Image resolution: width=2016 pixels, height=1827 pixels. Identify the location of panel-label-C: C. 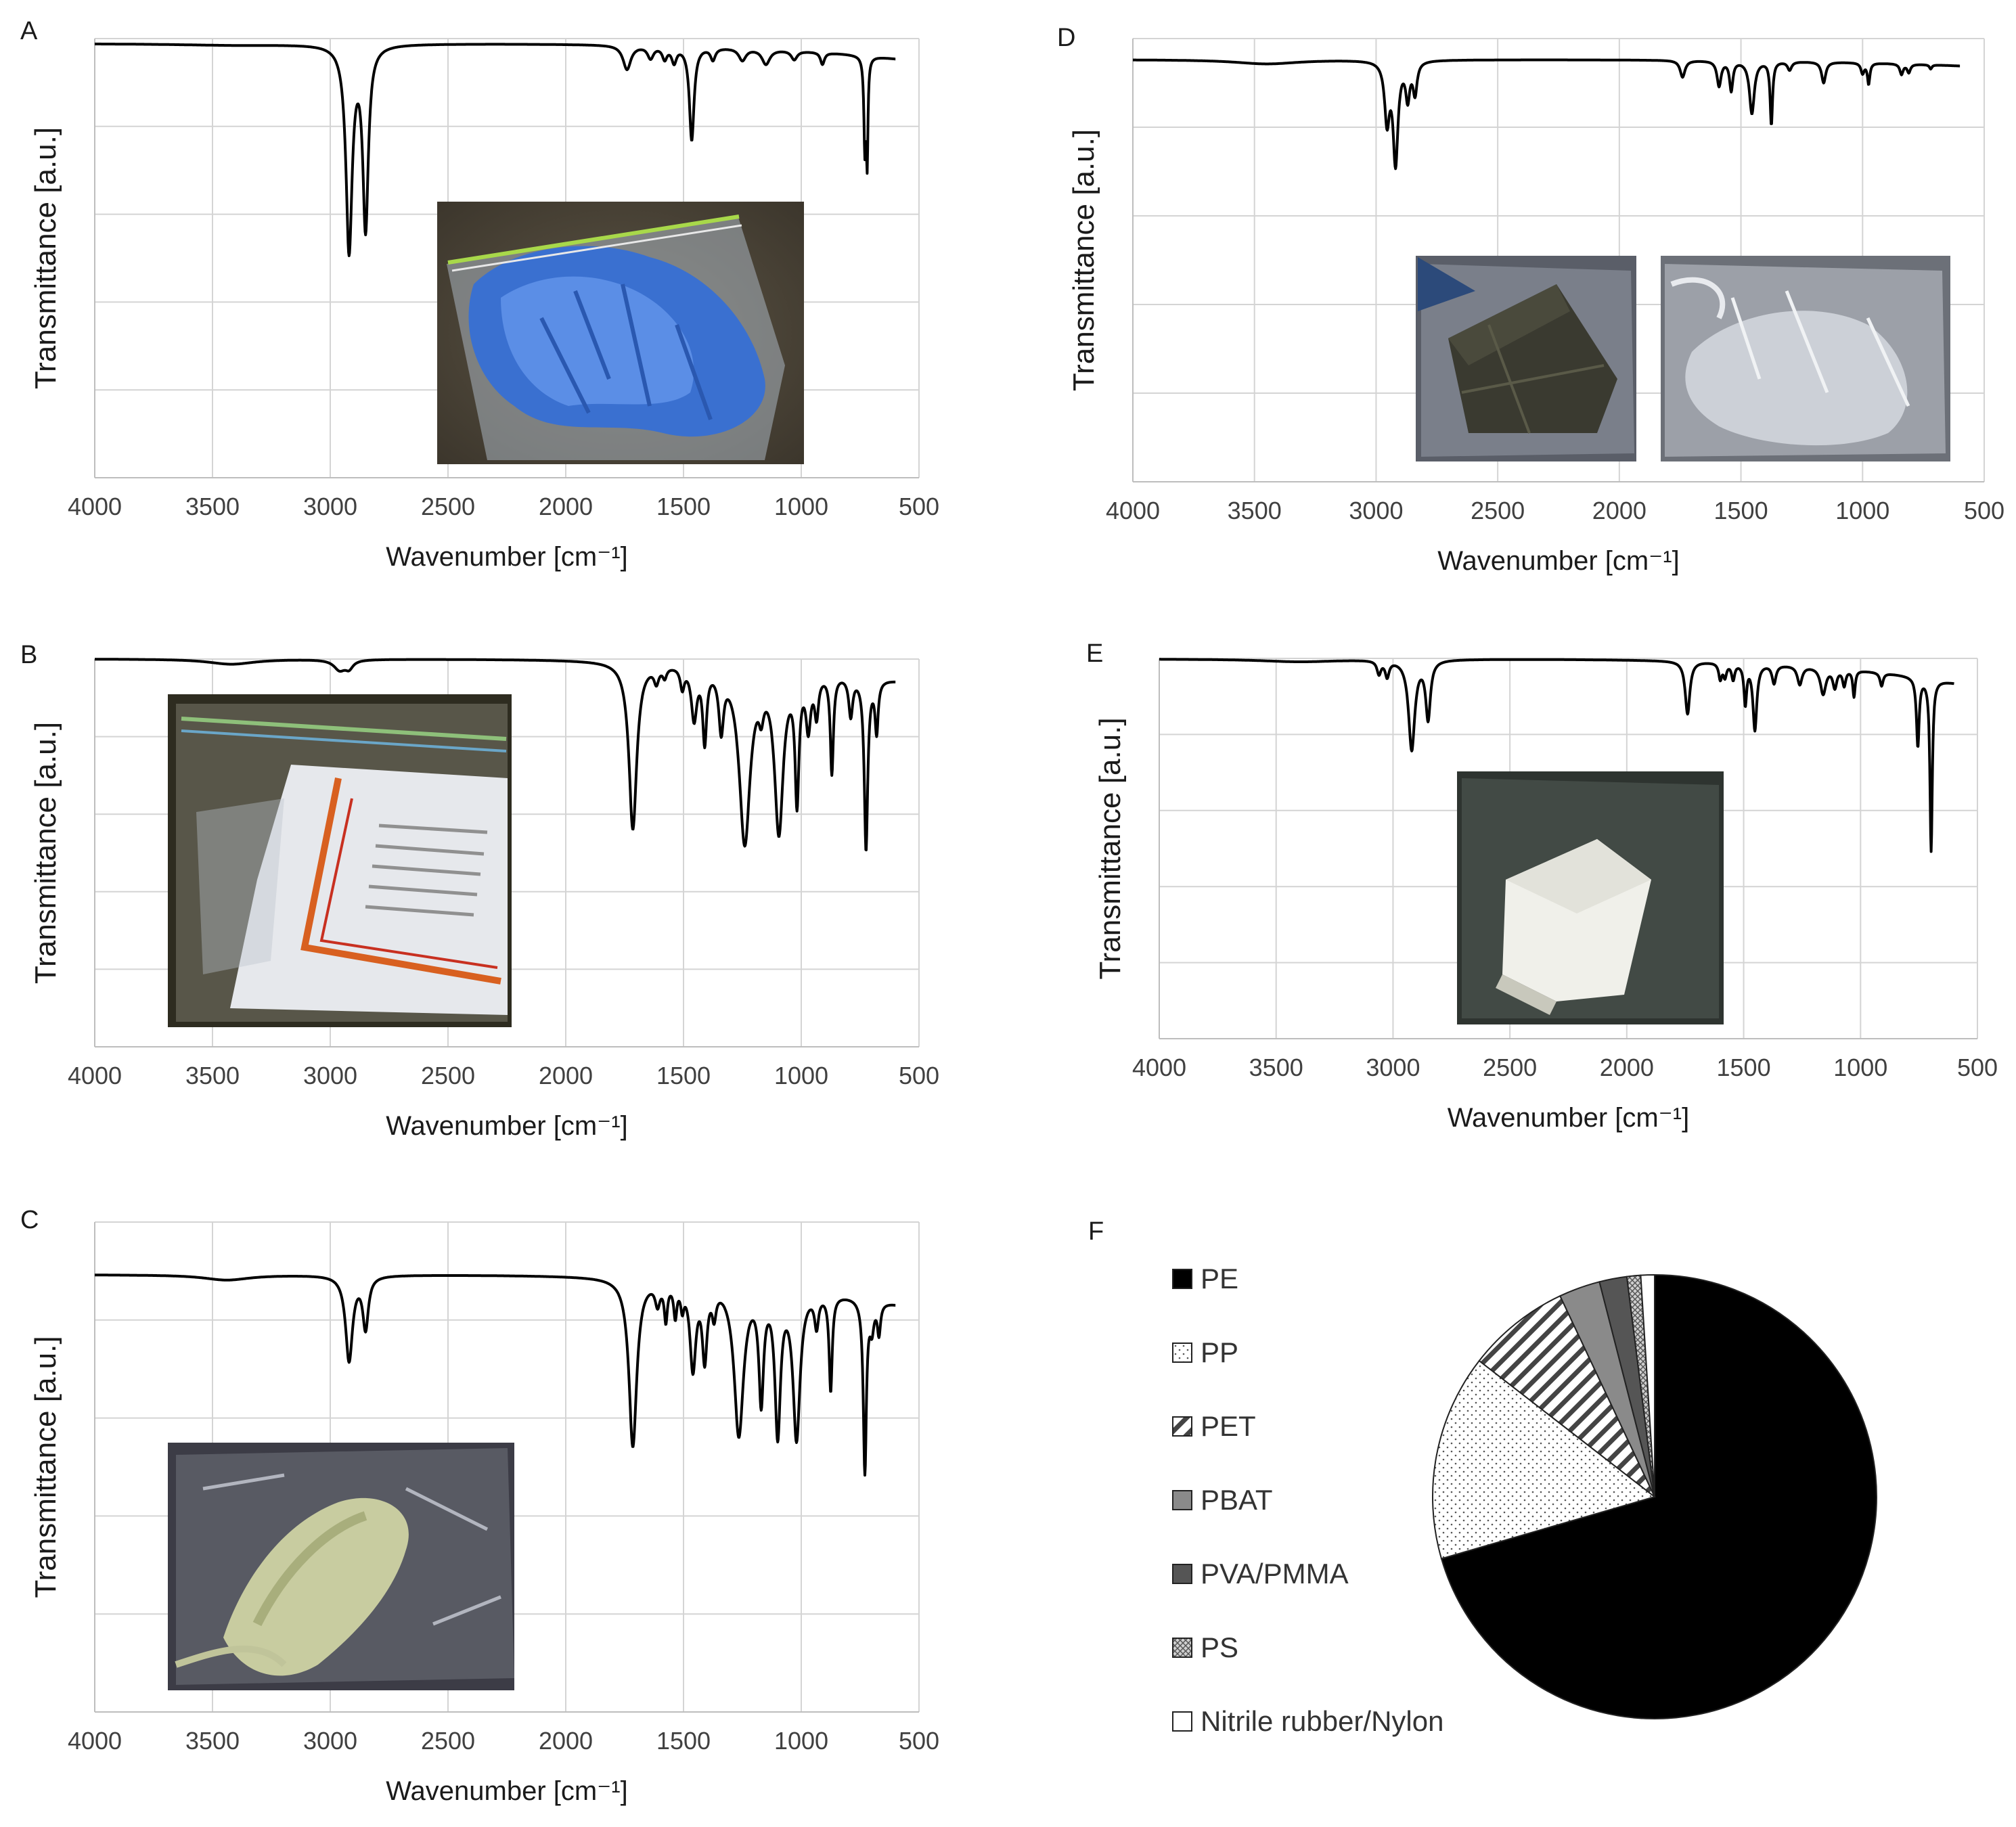
(29, 1220).